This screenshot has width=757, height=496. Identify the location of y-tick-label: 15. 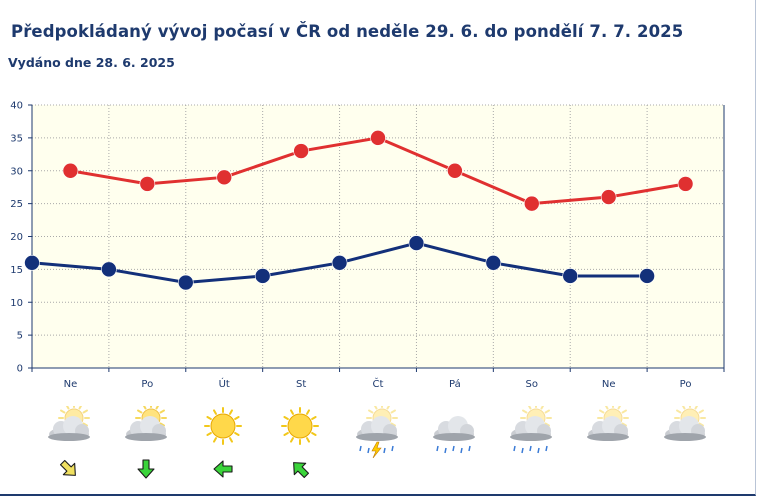
(16, 270).